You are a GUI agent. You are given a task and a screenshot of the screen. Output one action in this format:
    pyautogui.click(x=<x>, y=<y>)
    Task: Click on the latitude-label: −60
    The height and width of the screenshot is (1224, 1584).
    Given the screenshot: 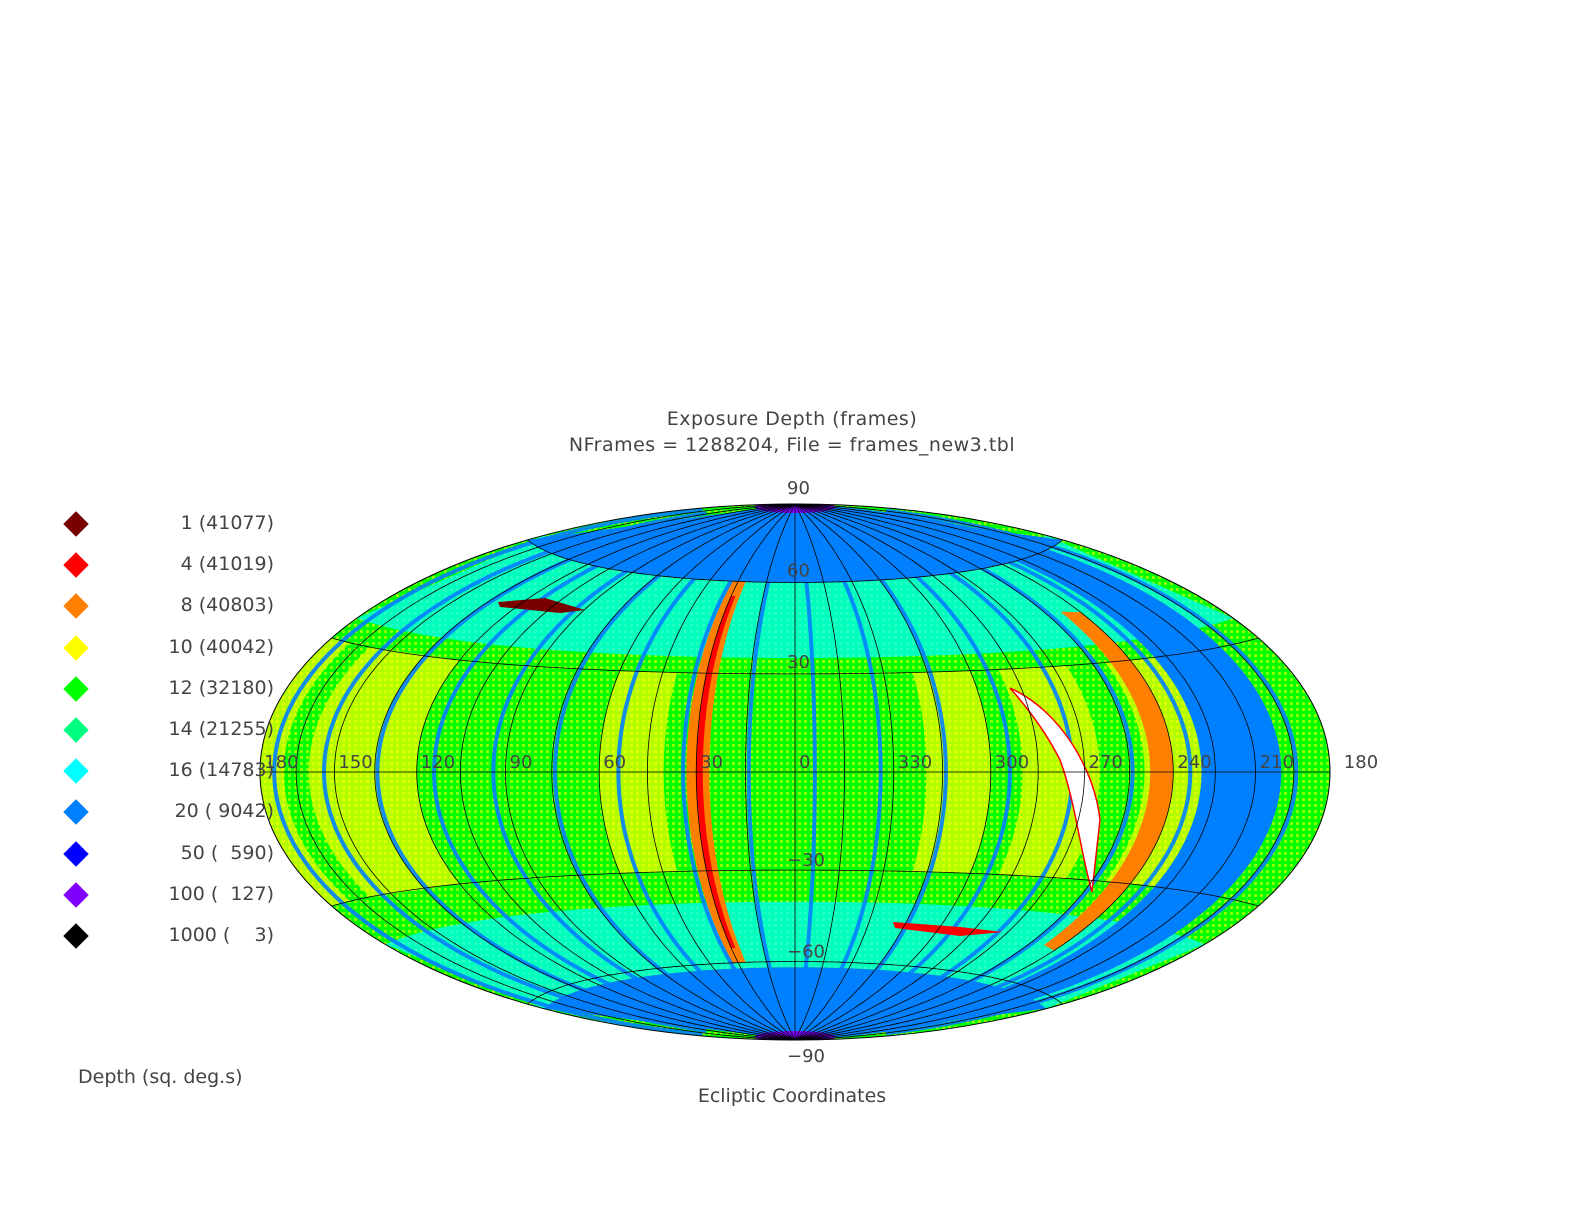 What is the action you would take?
    pyautogui.click(x=806, y=952)
    